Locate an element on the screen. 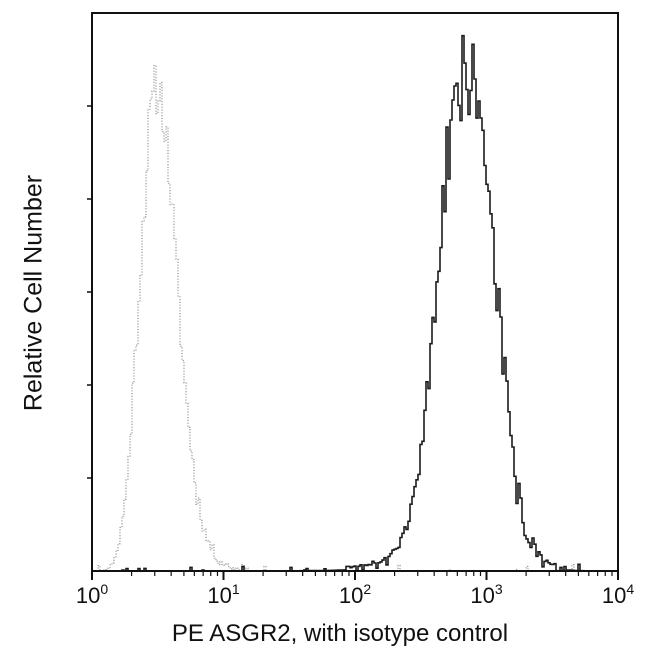 The height and width of the screenshot is (648, 650). y-axis-label: Relative Cell Number is located at coordinates (33, 293).